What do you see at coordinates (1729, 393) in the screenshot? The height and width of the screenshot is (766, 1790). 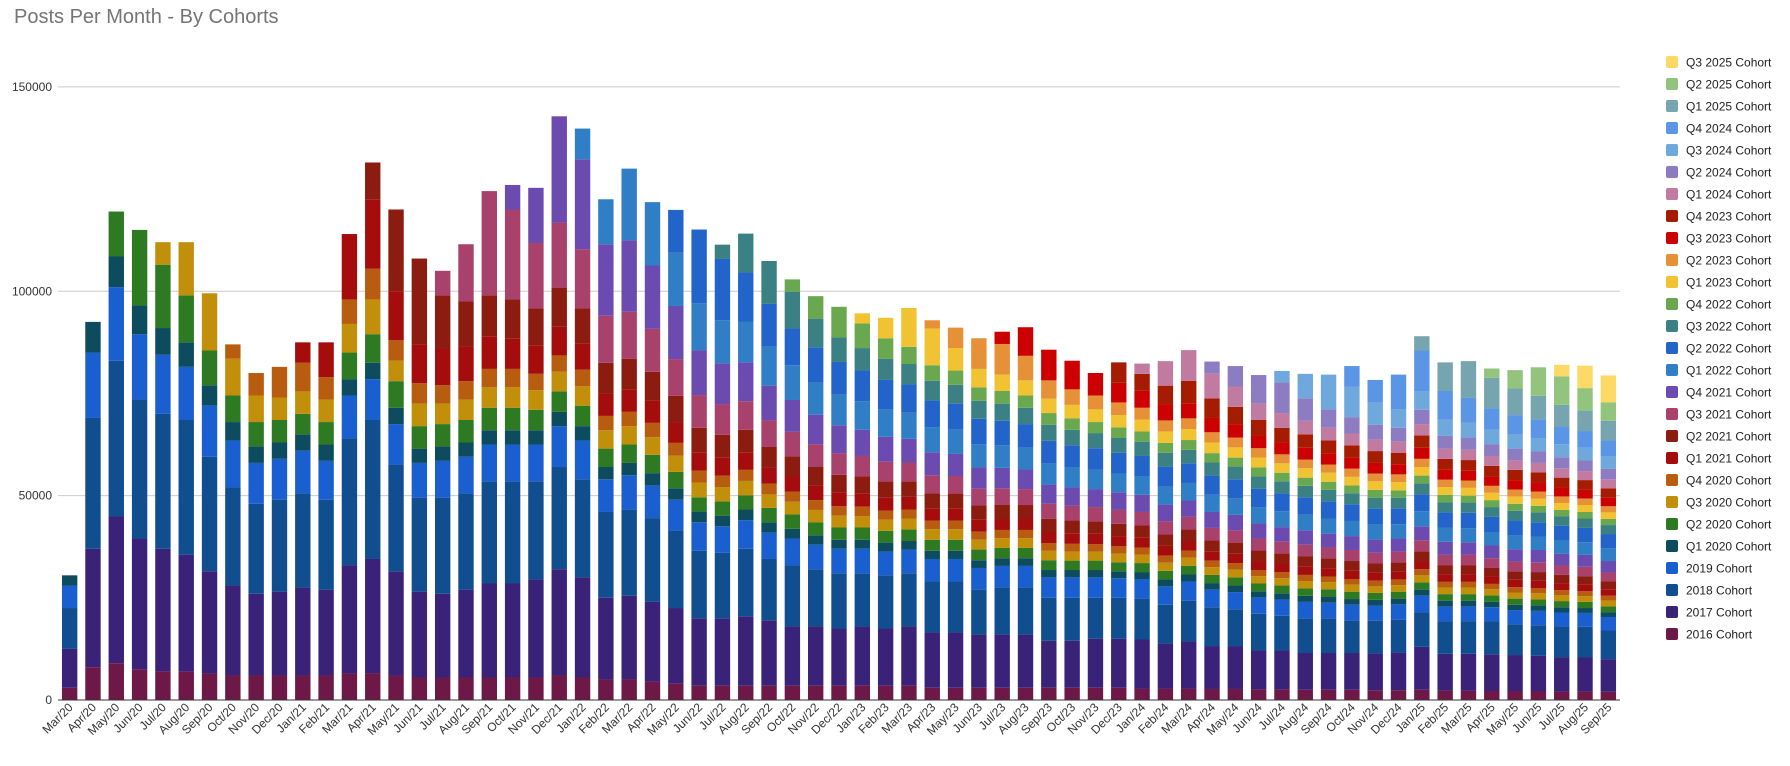 I see `legend-label: Q4 2021 Cohort` at bounding box center [1729, 393].